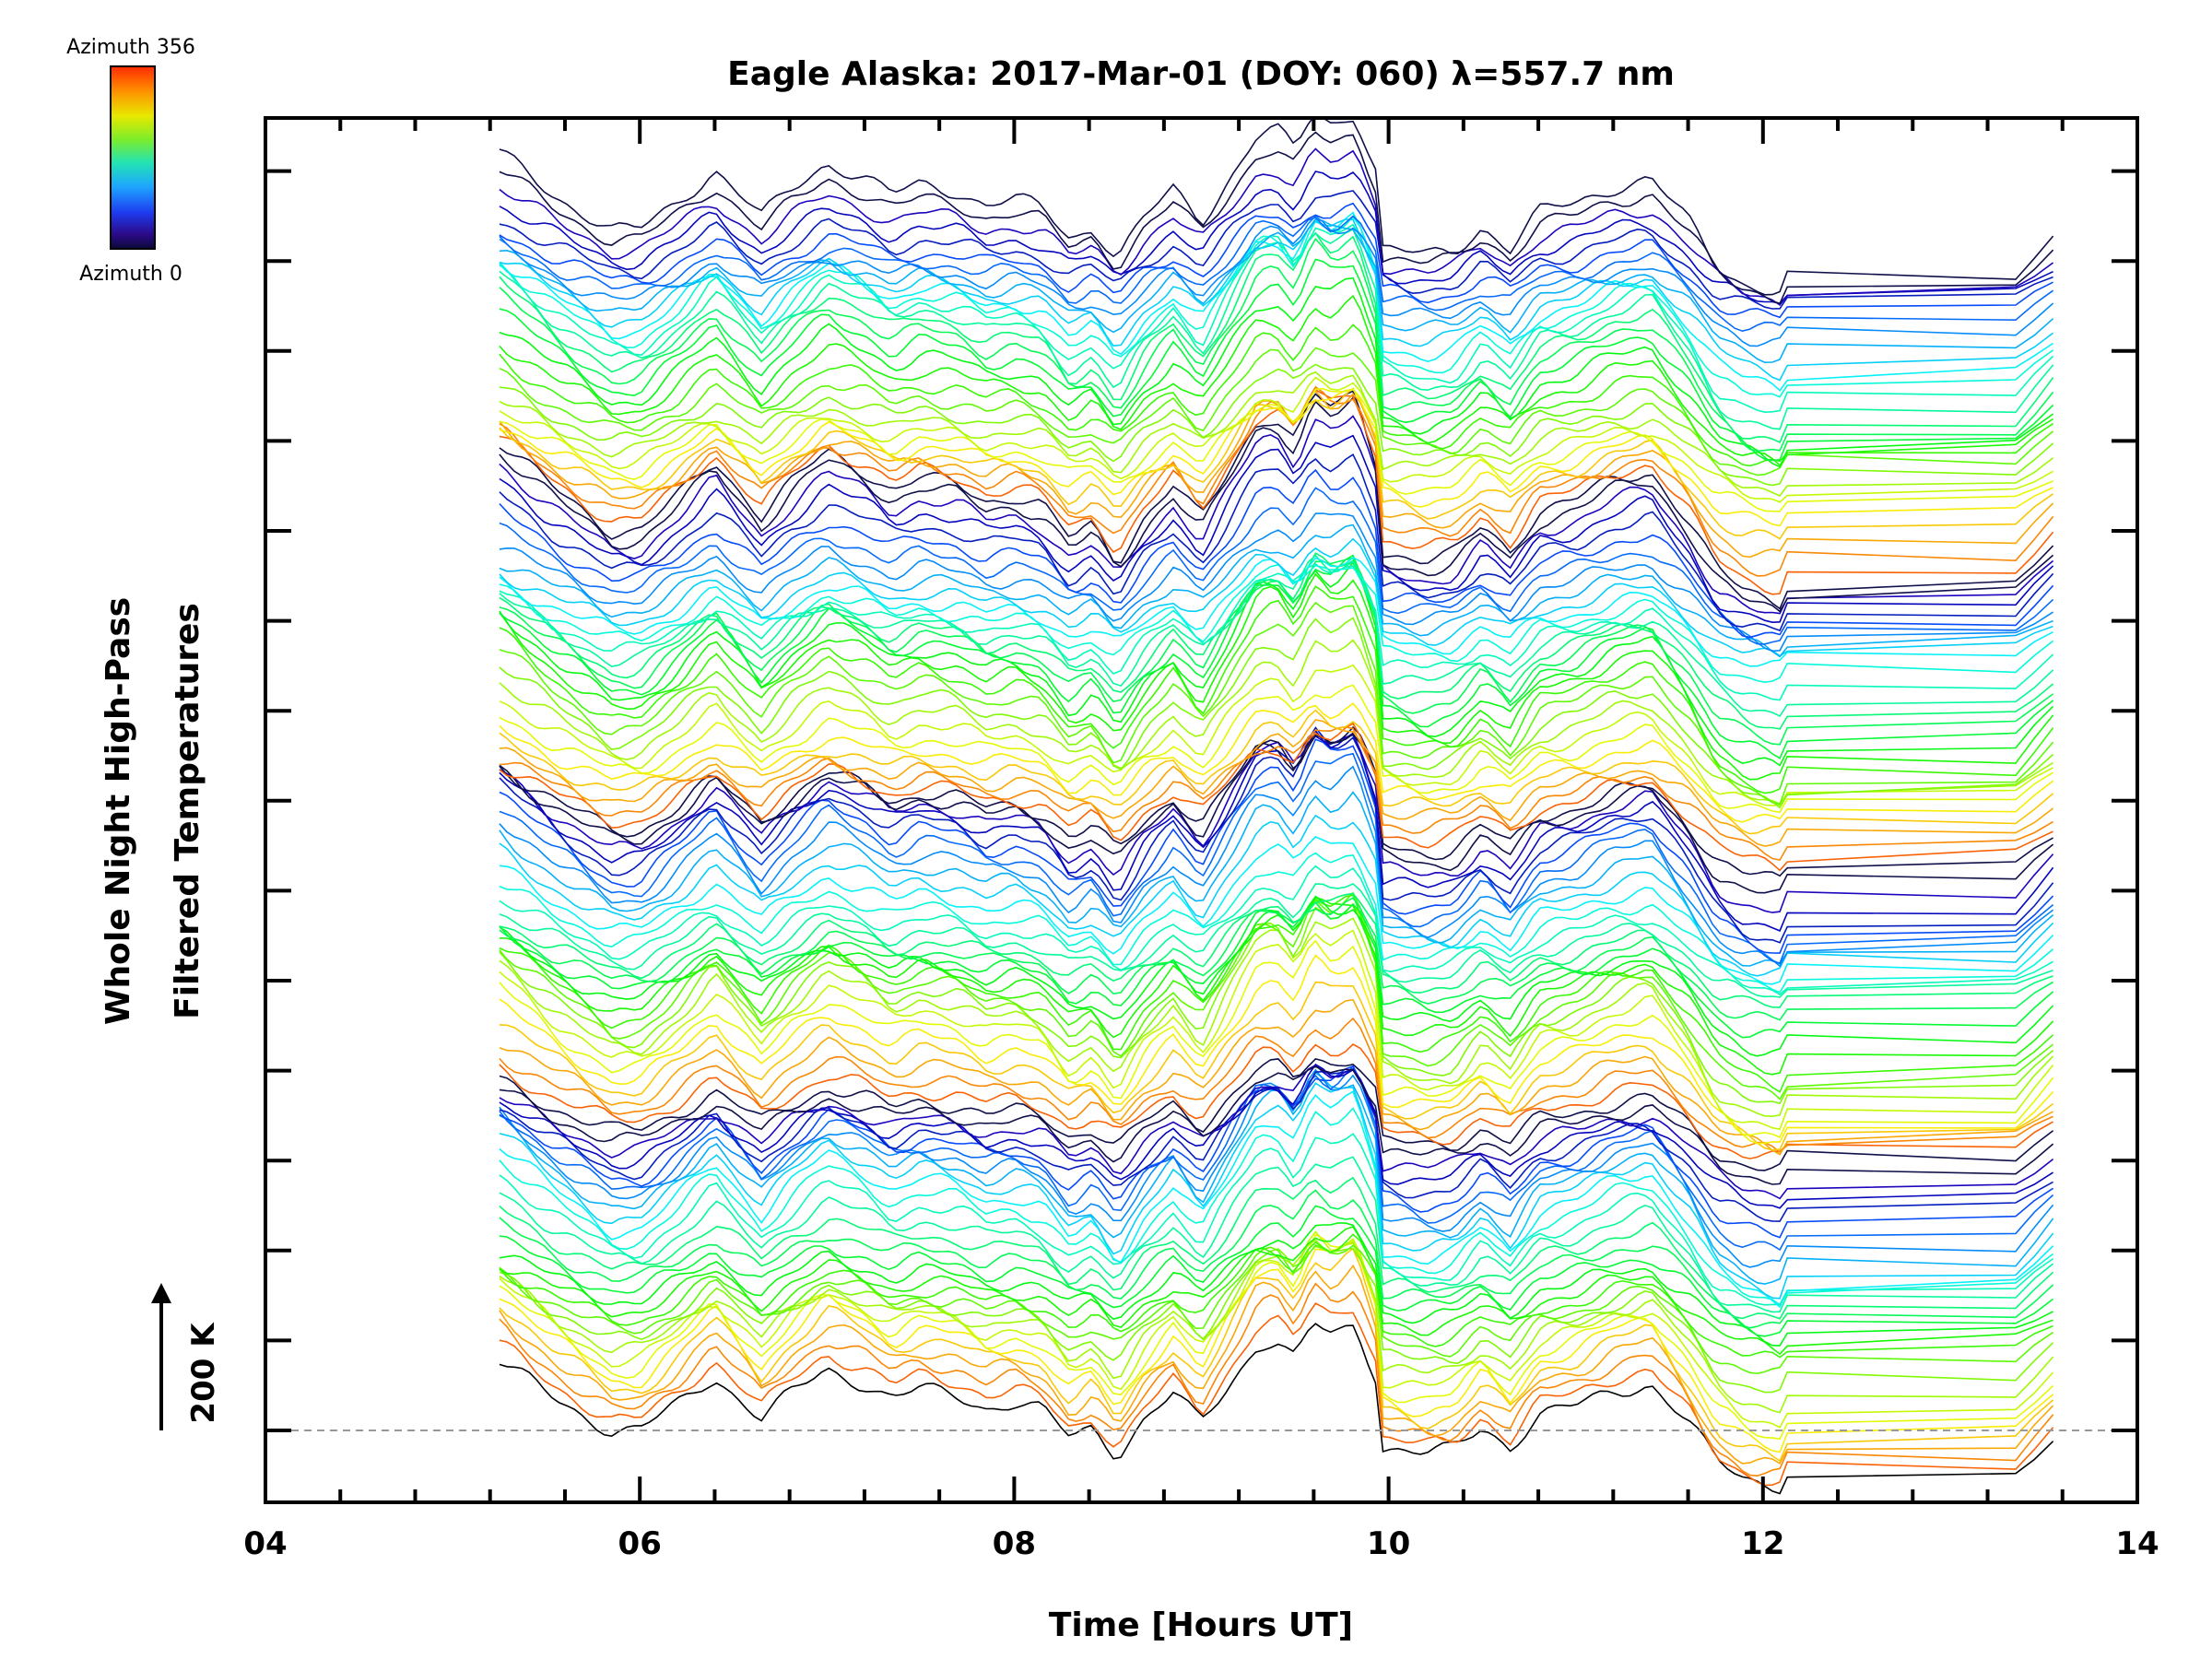 Image resolution: width=2212 pixels, height=1659 pixels. I want to click on scale-bar: 200 K, so click(186, 1356).